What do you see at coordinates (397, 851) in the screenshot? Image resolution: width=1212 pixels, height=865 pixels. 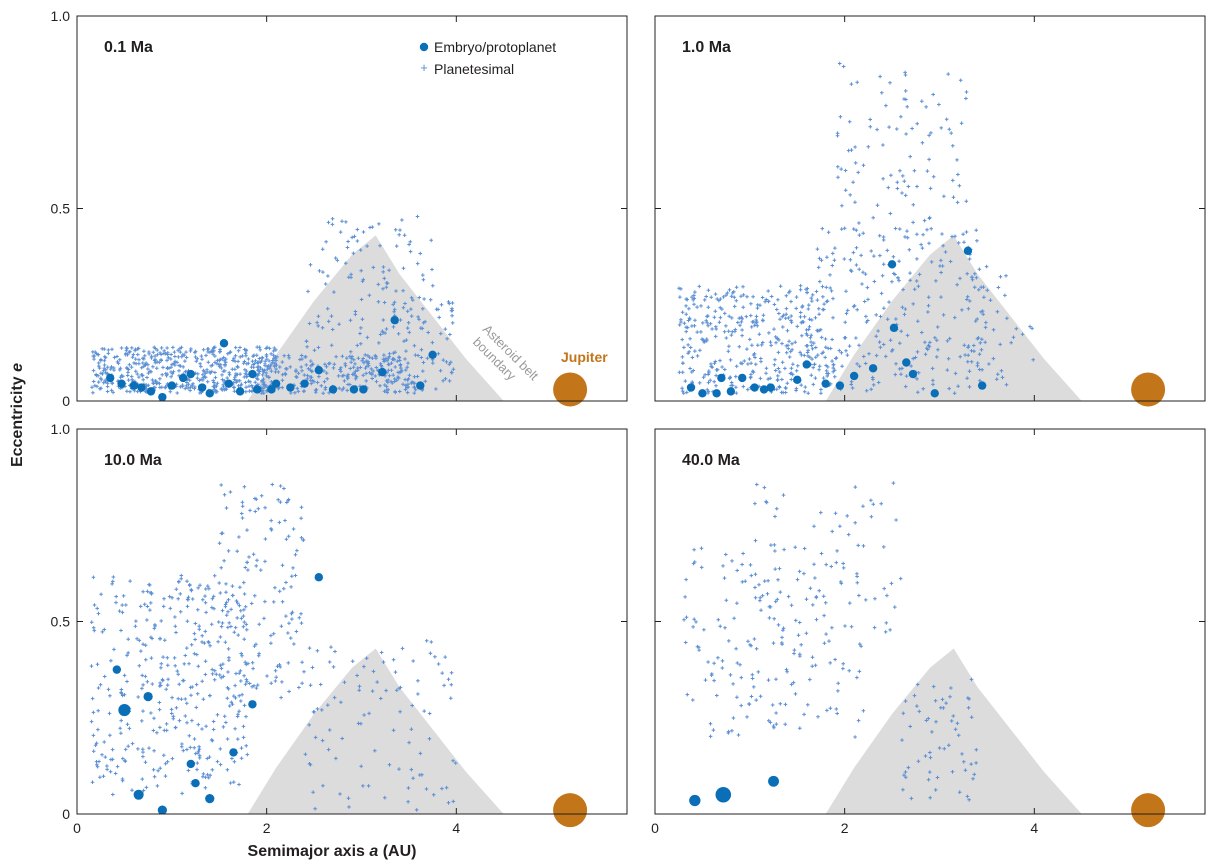 I see `x-axis-title-unit: (AU)` at bounding box center [397, 851].